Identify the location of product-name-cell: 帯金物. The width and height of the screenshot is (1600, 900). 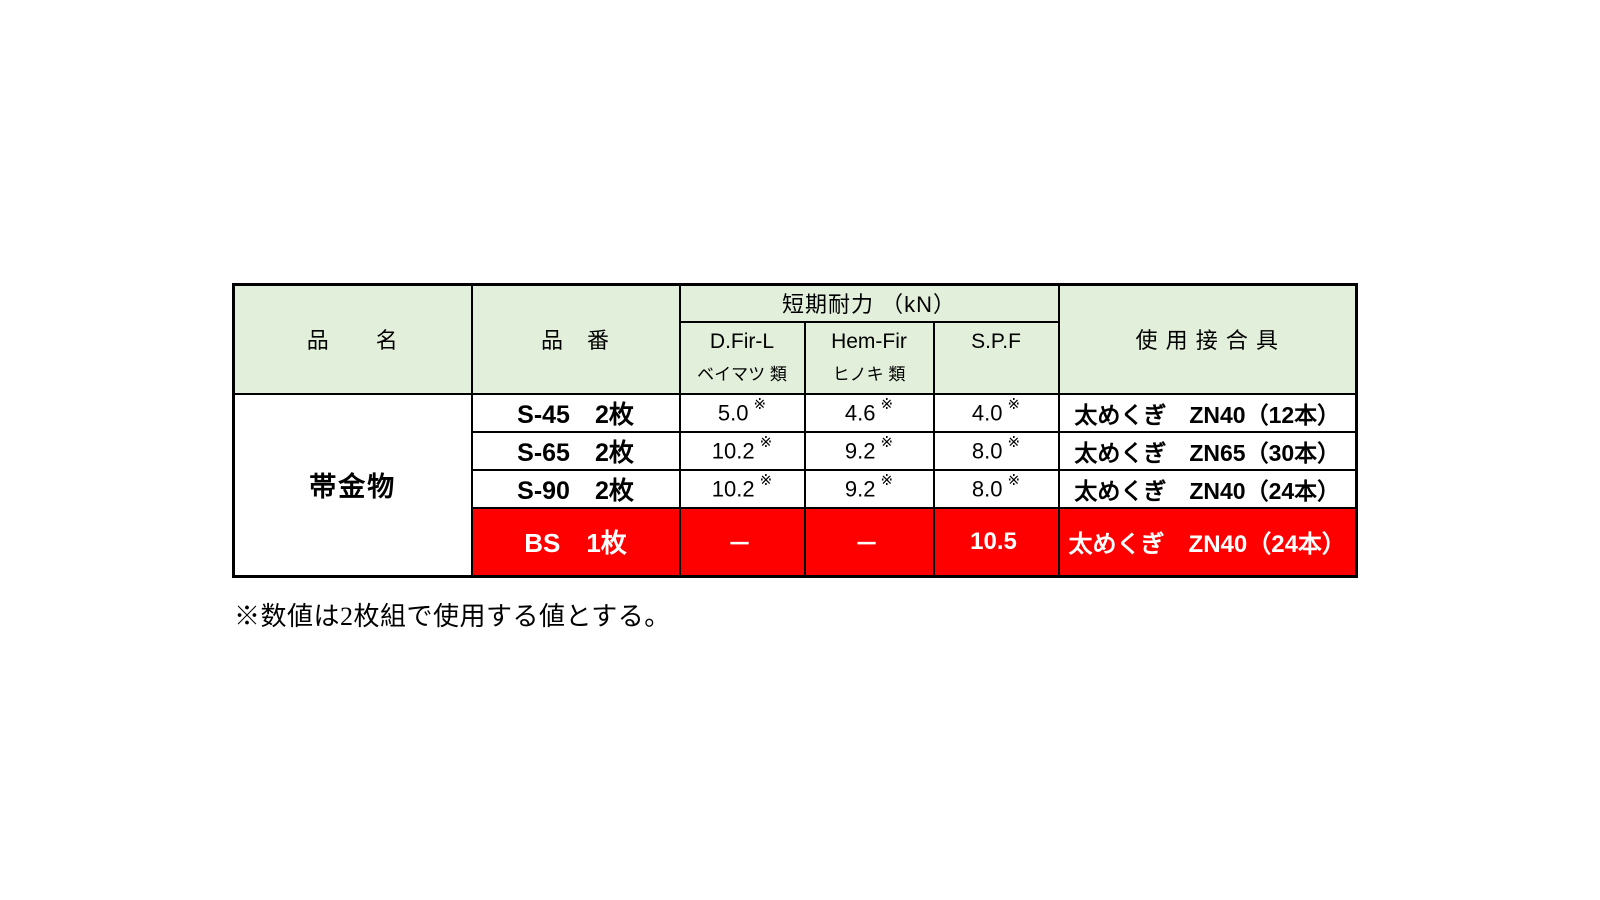
(352, 485).